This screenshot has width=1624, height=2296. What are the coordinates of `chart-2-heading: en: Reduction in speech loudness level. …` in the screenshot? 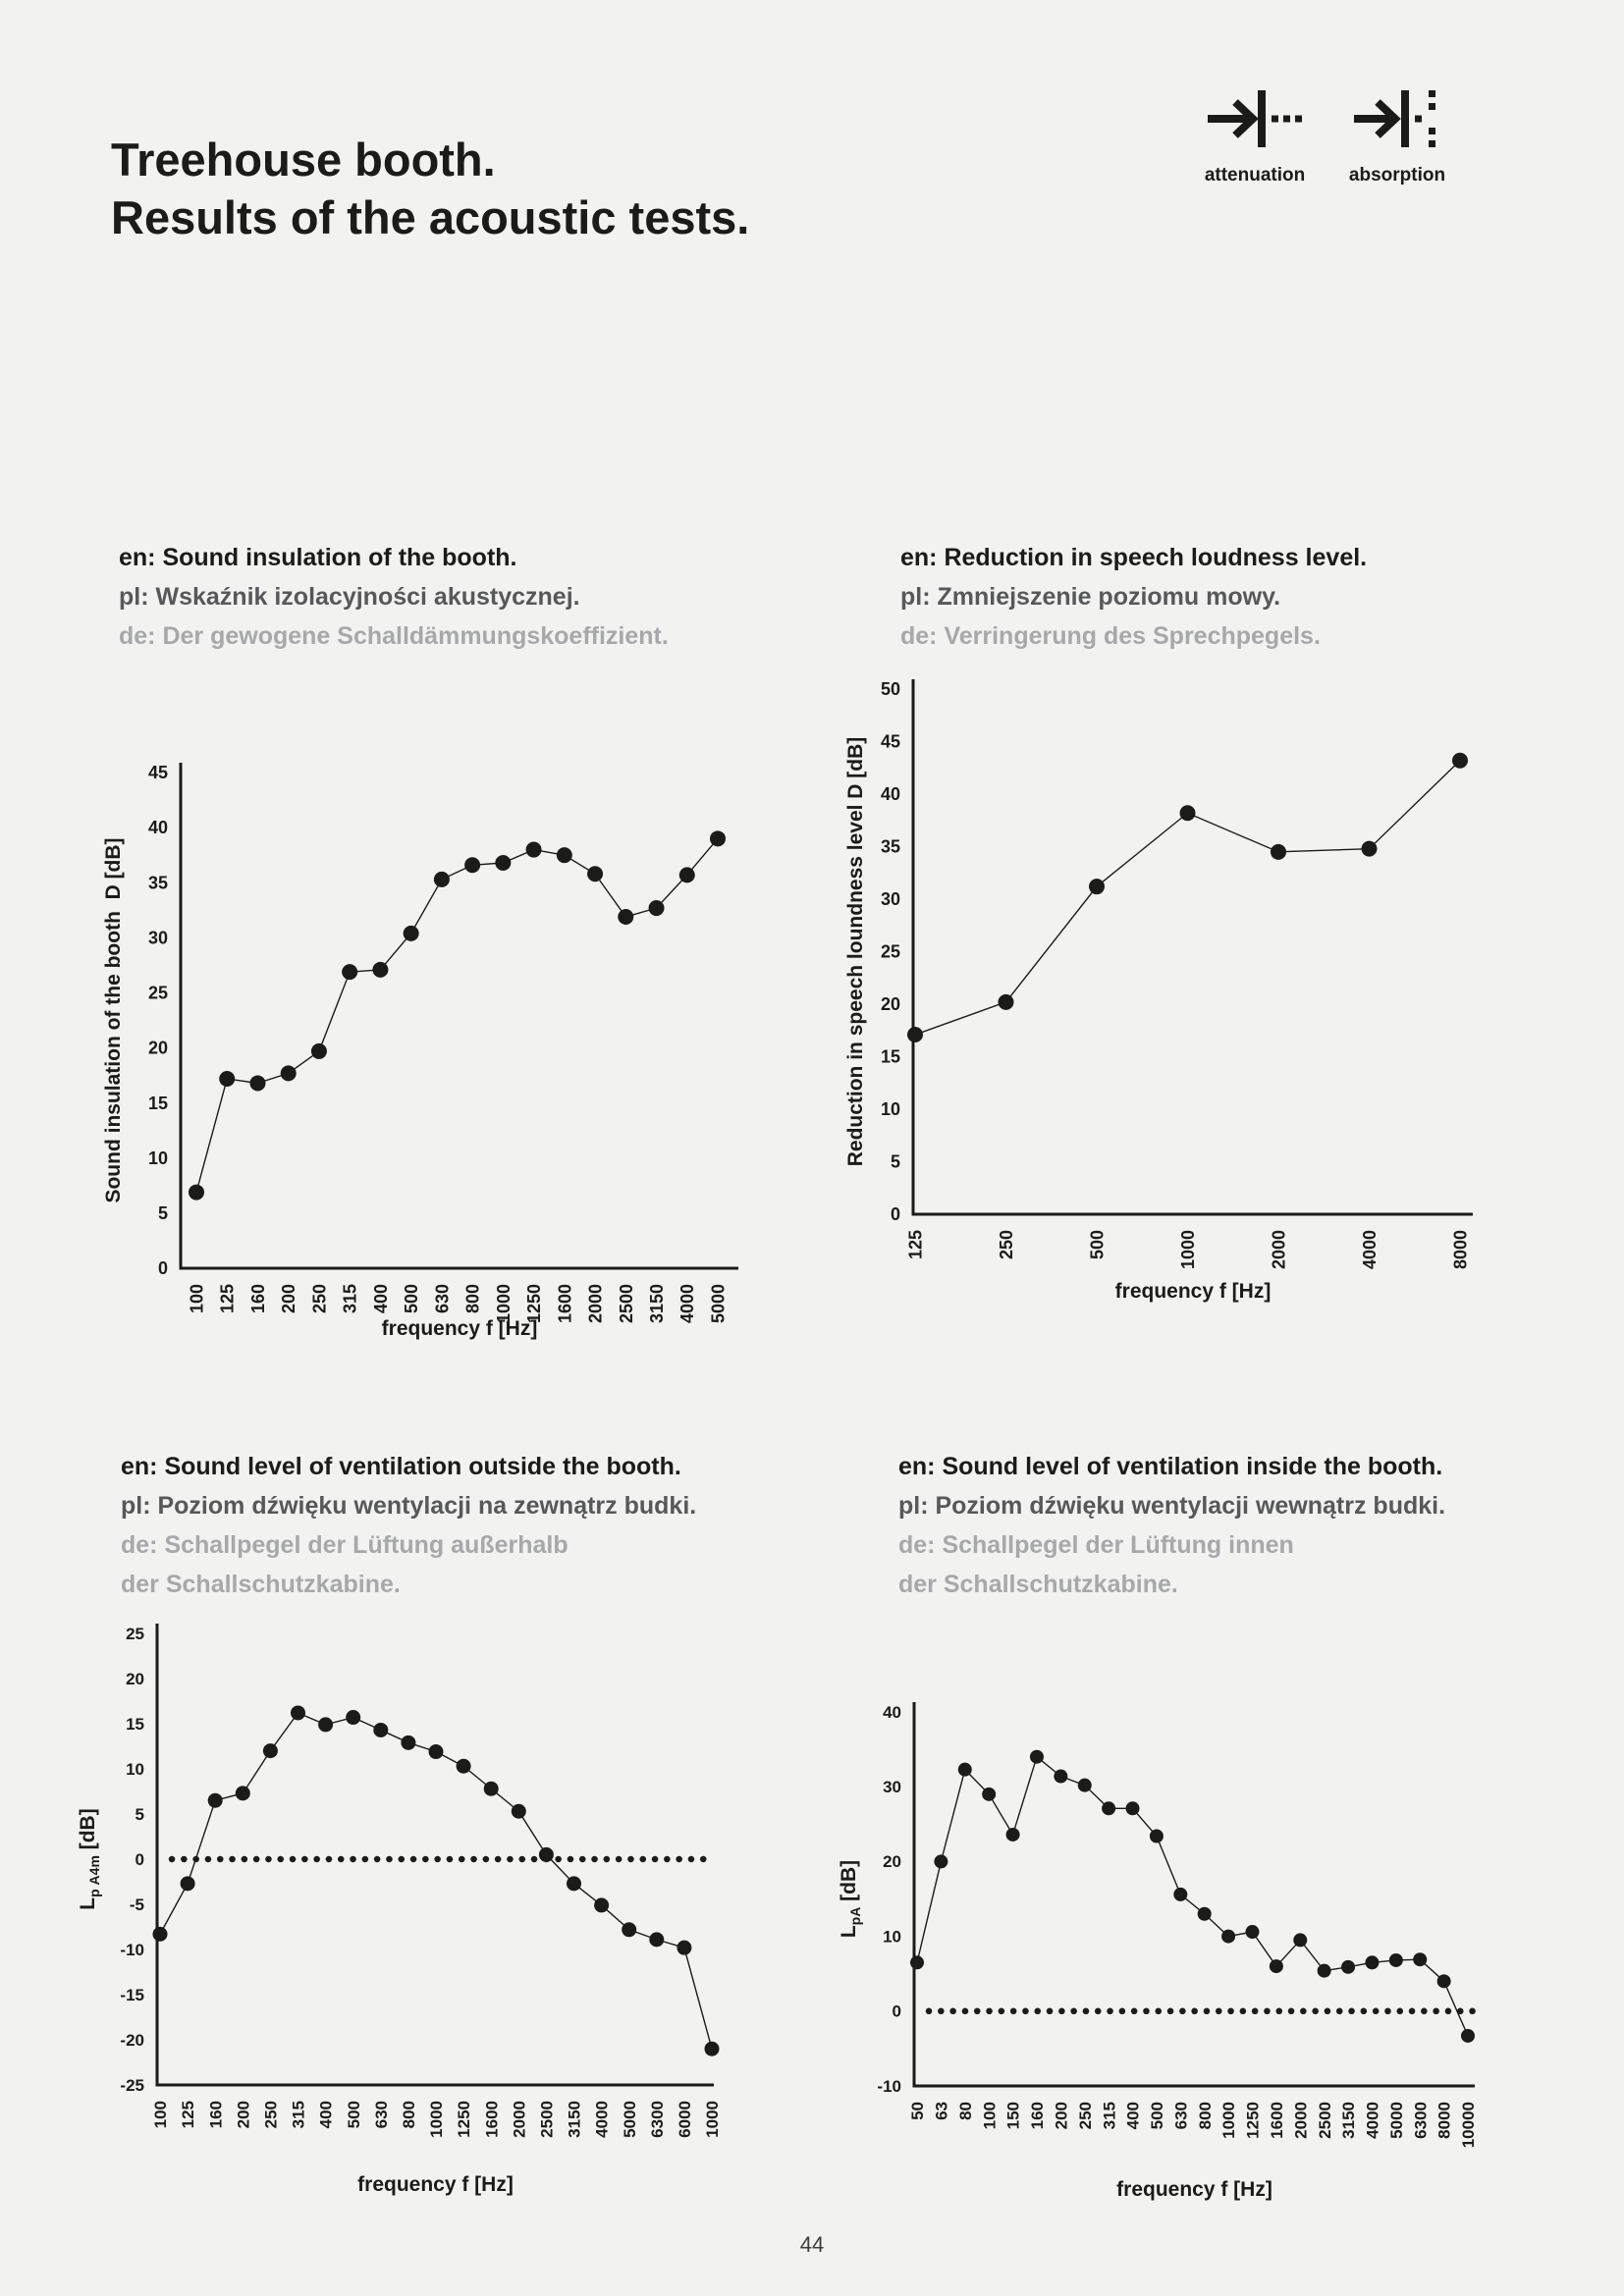 It's located at (1133, 597).